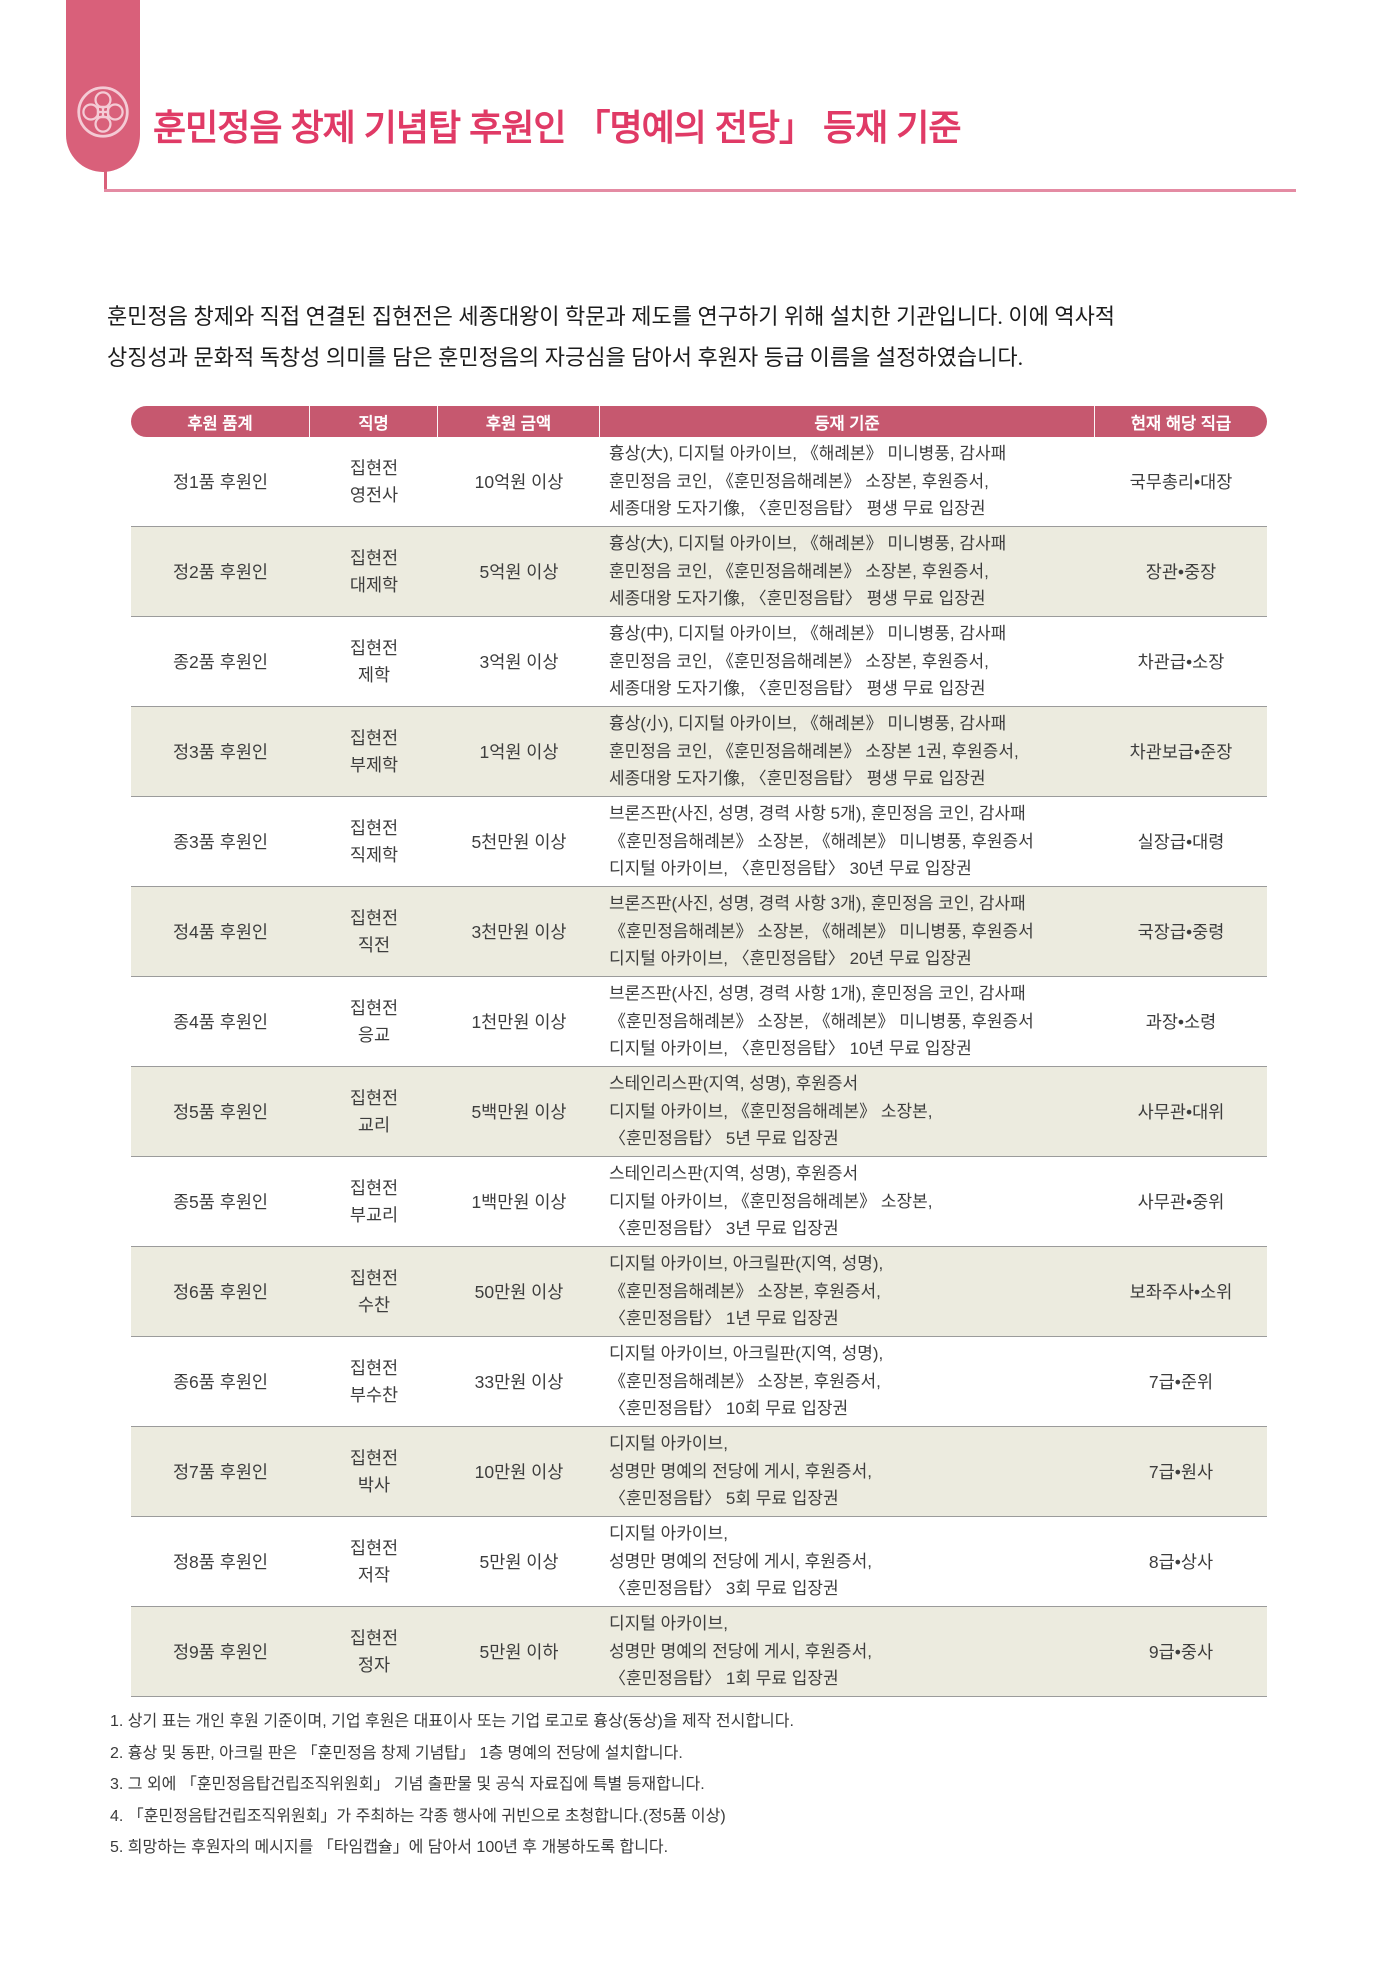  I want to click on title-connector-line, so click(105, 180).